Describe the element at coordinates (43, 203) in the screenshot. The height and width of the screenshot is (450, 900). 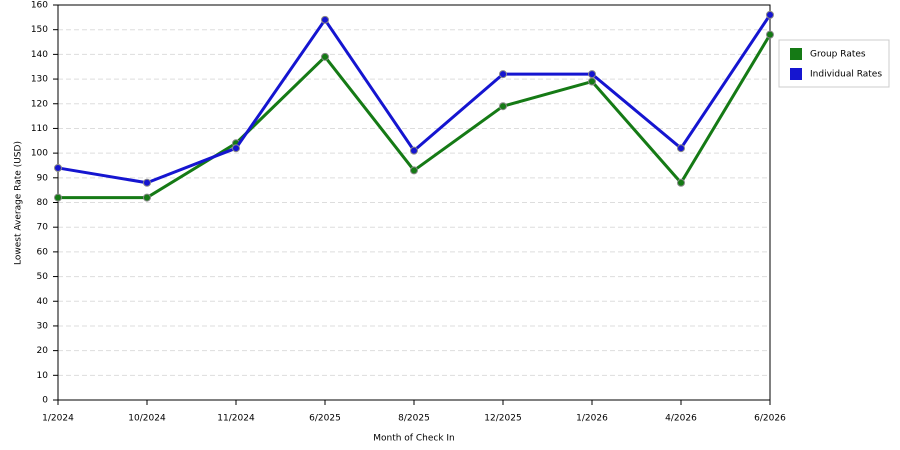
I see `y-tick-label: 80` at that location.